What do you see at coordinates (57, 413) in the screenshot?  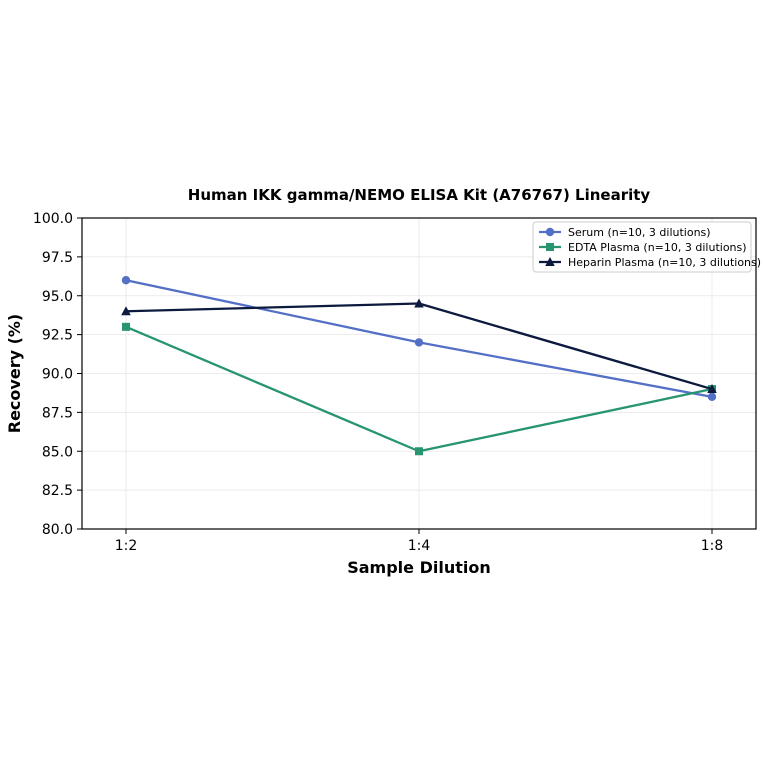 I see `y-tick-label: 87.5` at bounding box center [57, 413].